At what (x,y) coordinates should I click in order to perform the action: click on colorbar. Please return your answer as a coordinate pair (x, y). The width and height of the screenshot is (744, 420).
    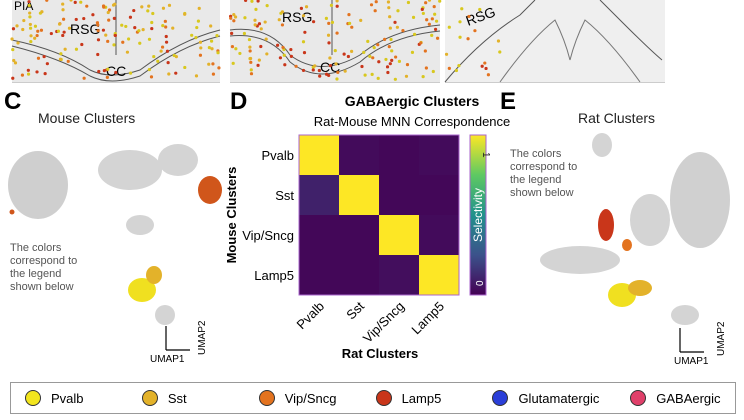
    Looking at the image, I should click on (478, 215).